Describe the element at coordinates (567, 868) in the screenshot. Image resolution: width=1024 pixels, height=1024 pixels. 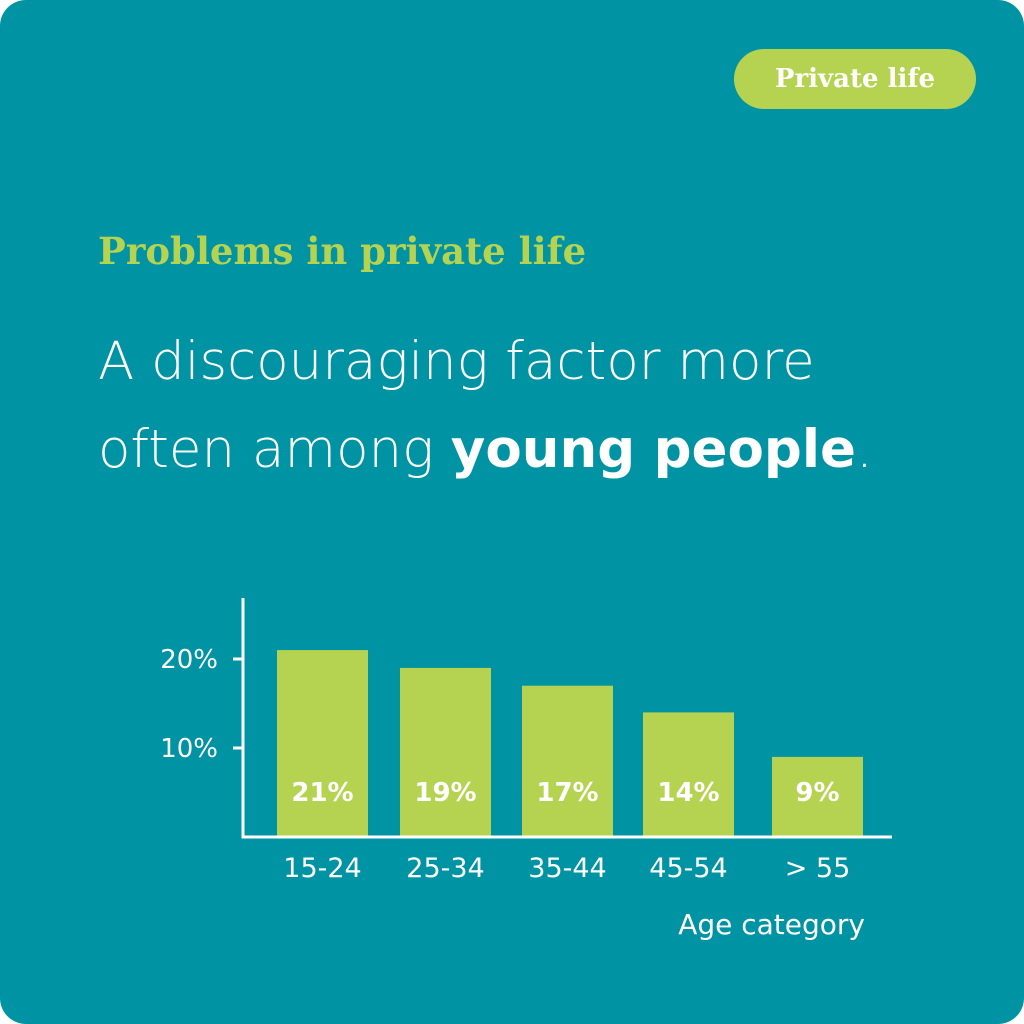
I see `x-tick-label: 35-44` at that location.